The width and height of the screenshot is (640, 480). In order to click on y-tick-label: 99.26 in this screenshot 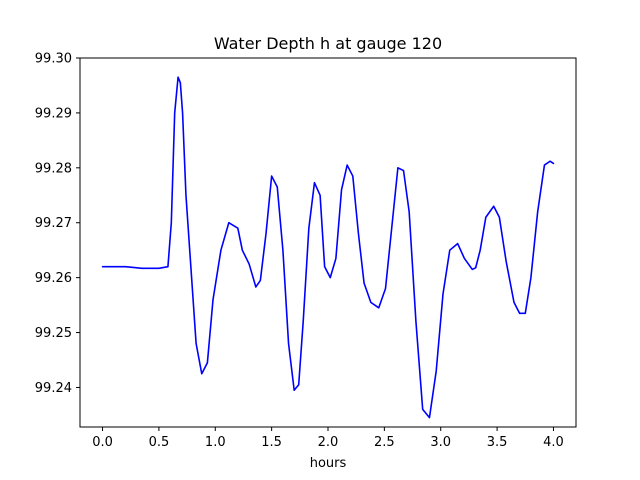, I will do `click(53, 278)`.